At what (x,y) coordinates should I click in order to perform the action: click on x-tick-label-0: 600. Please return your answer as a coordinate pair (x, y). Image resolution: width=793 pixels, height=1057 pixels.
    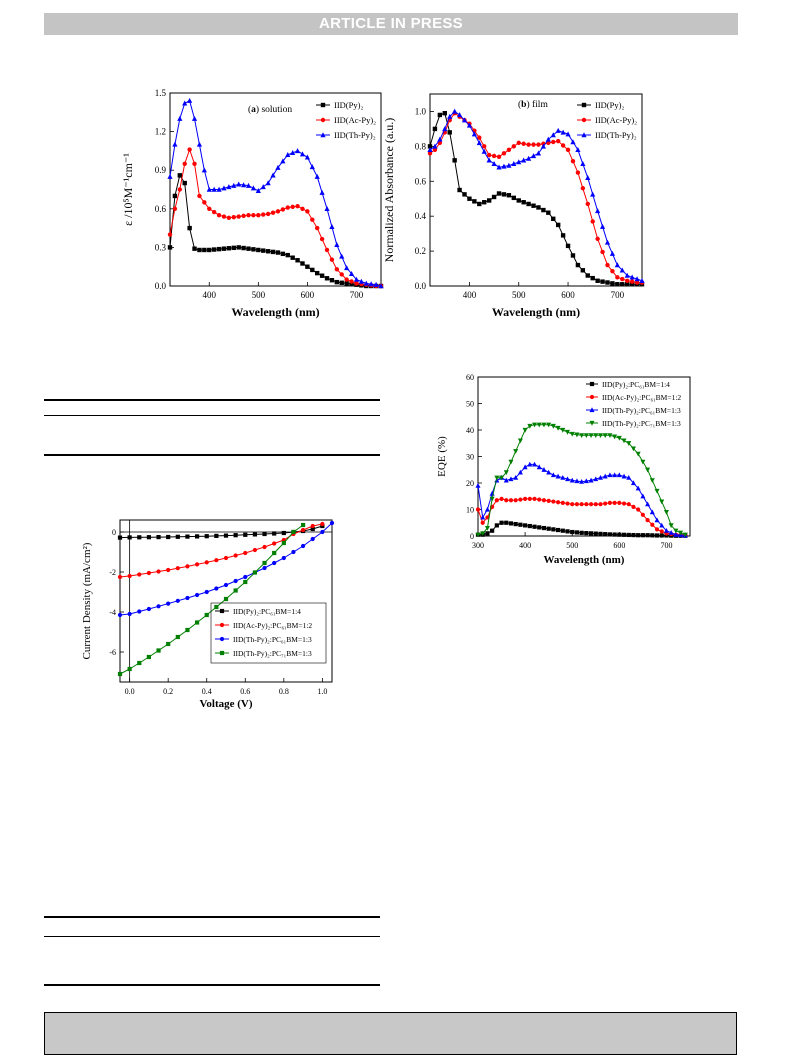
    Looking at the image, I should click on (308, 295).